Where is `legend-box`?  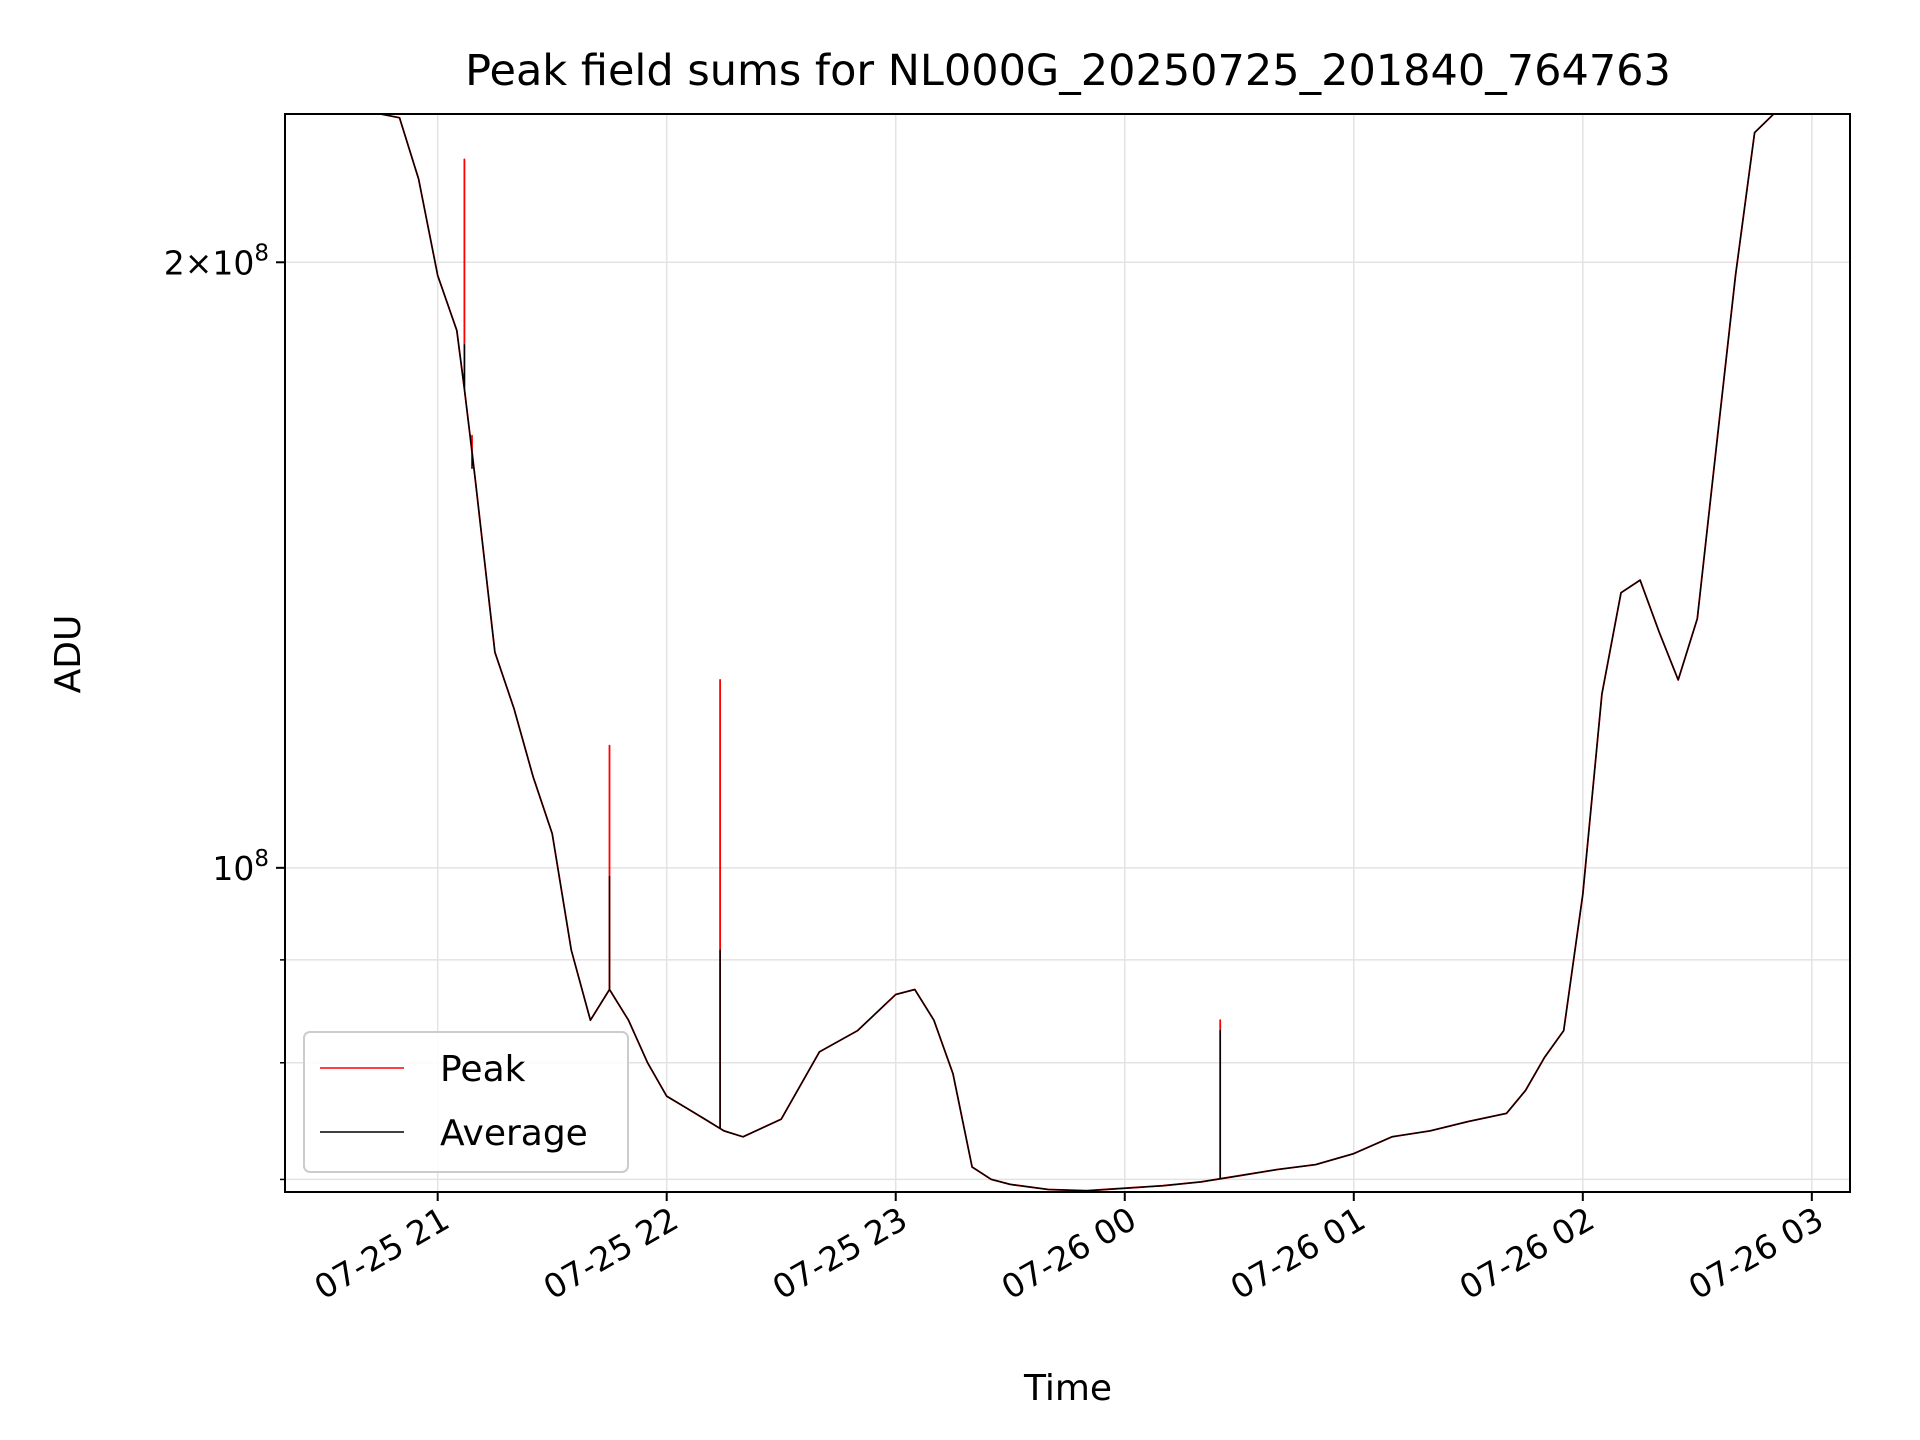
legend-box is located at coordinates (466, 1102).